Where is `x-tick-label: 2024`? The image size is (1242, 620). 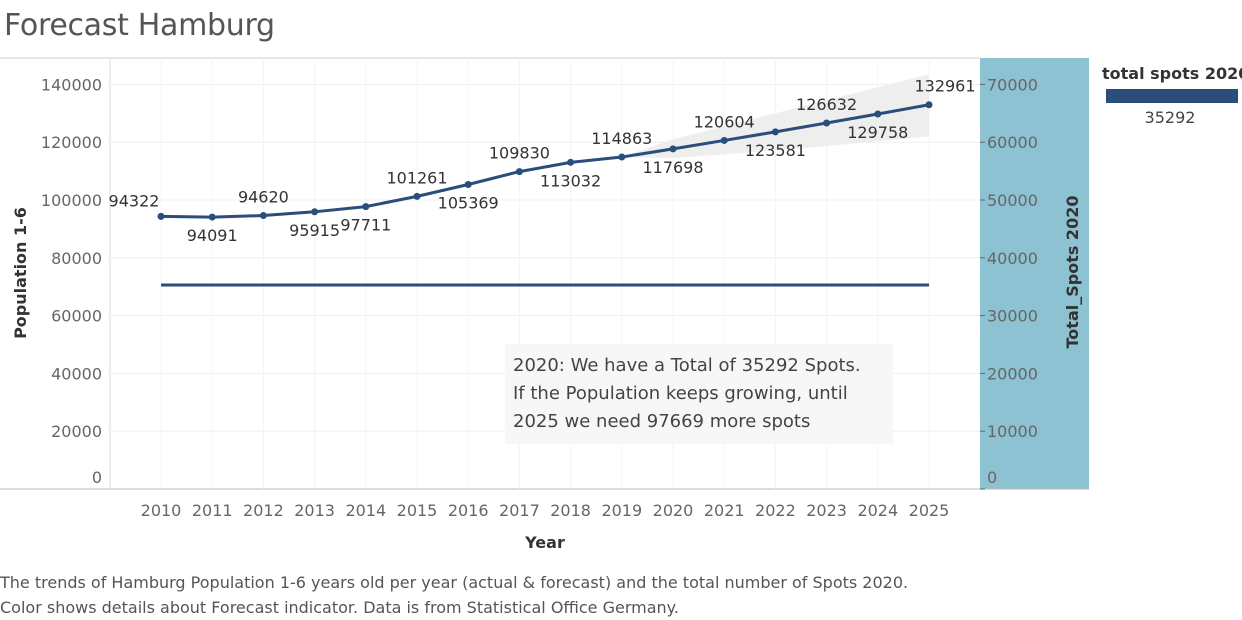 x-tick-label: 2024 is located at coordinates (877, 510).